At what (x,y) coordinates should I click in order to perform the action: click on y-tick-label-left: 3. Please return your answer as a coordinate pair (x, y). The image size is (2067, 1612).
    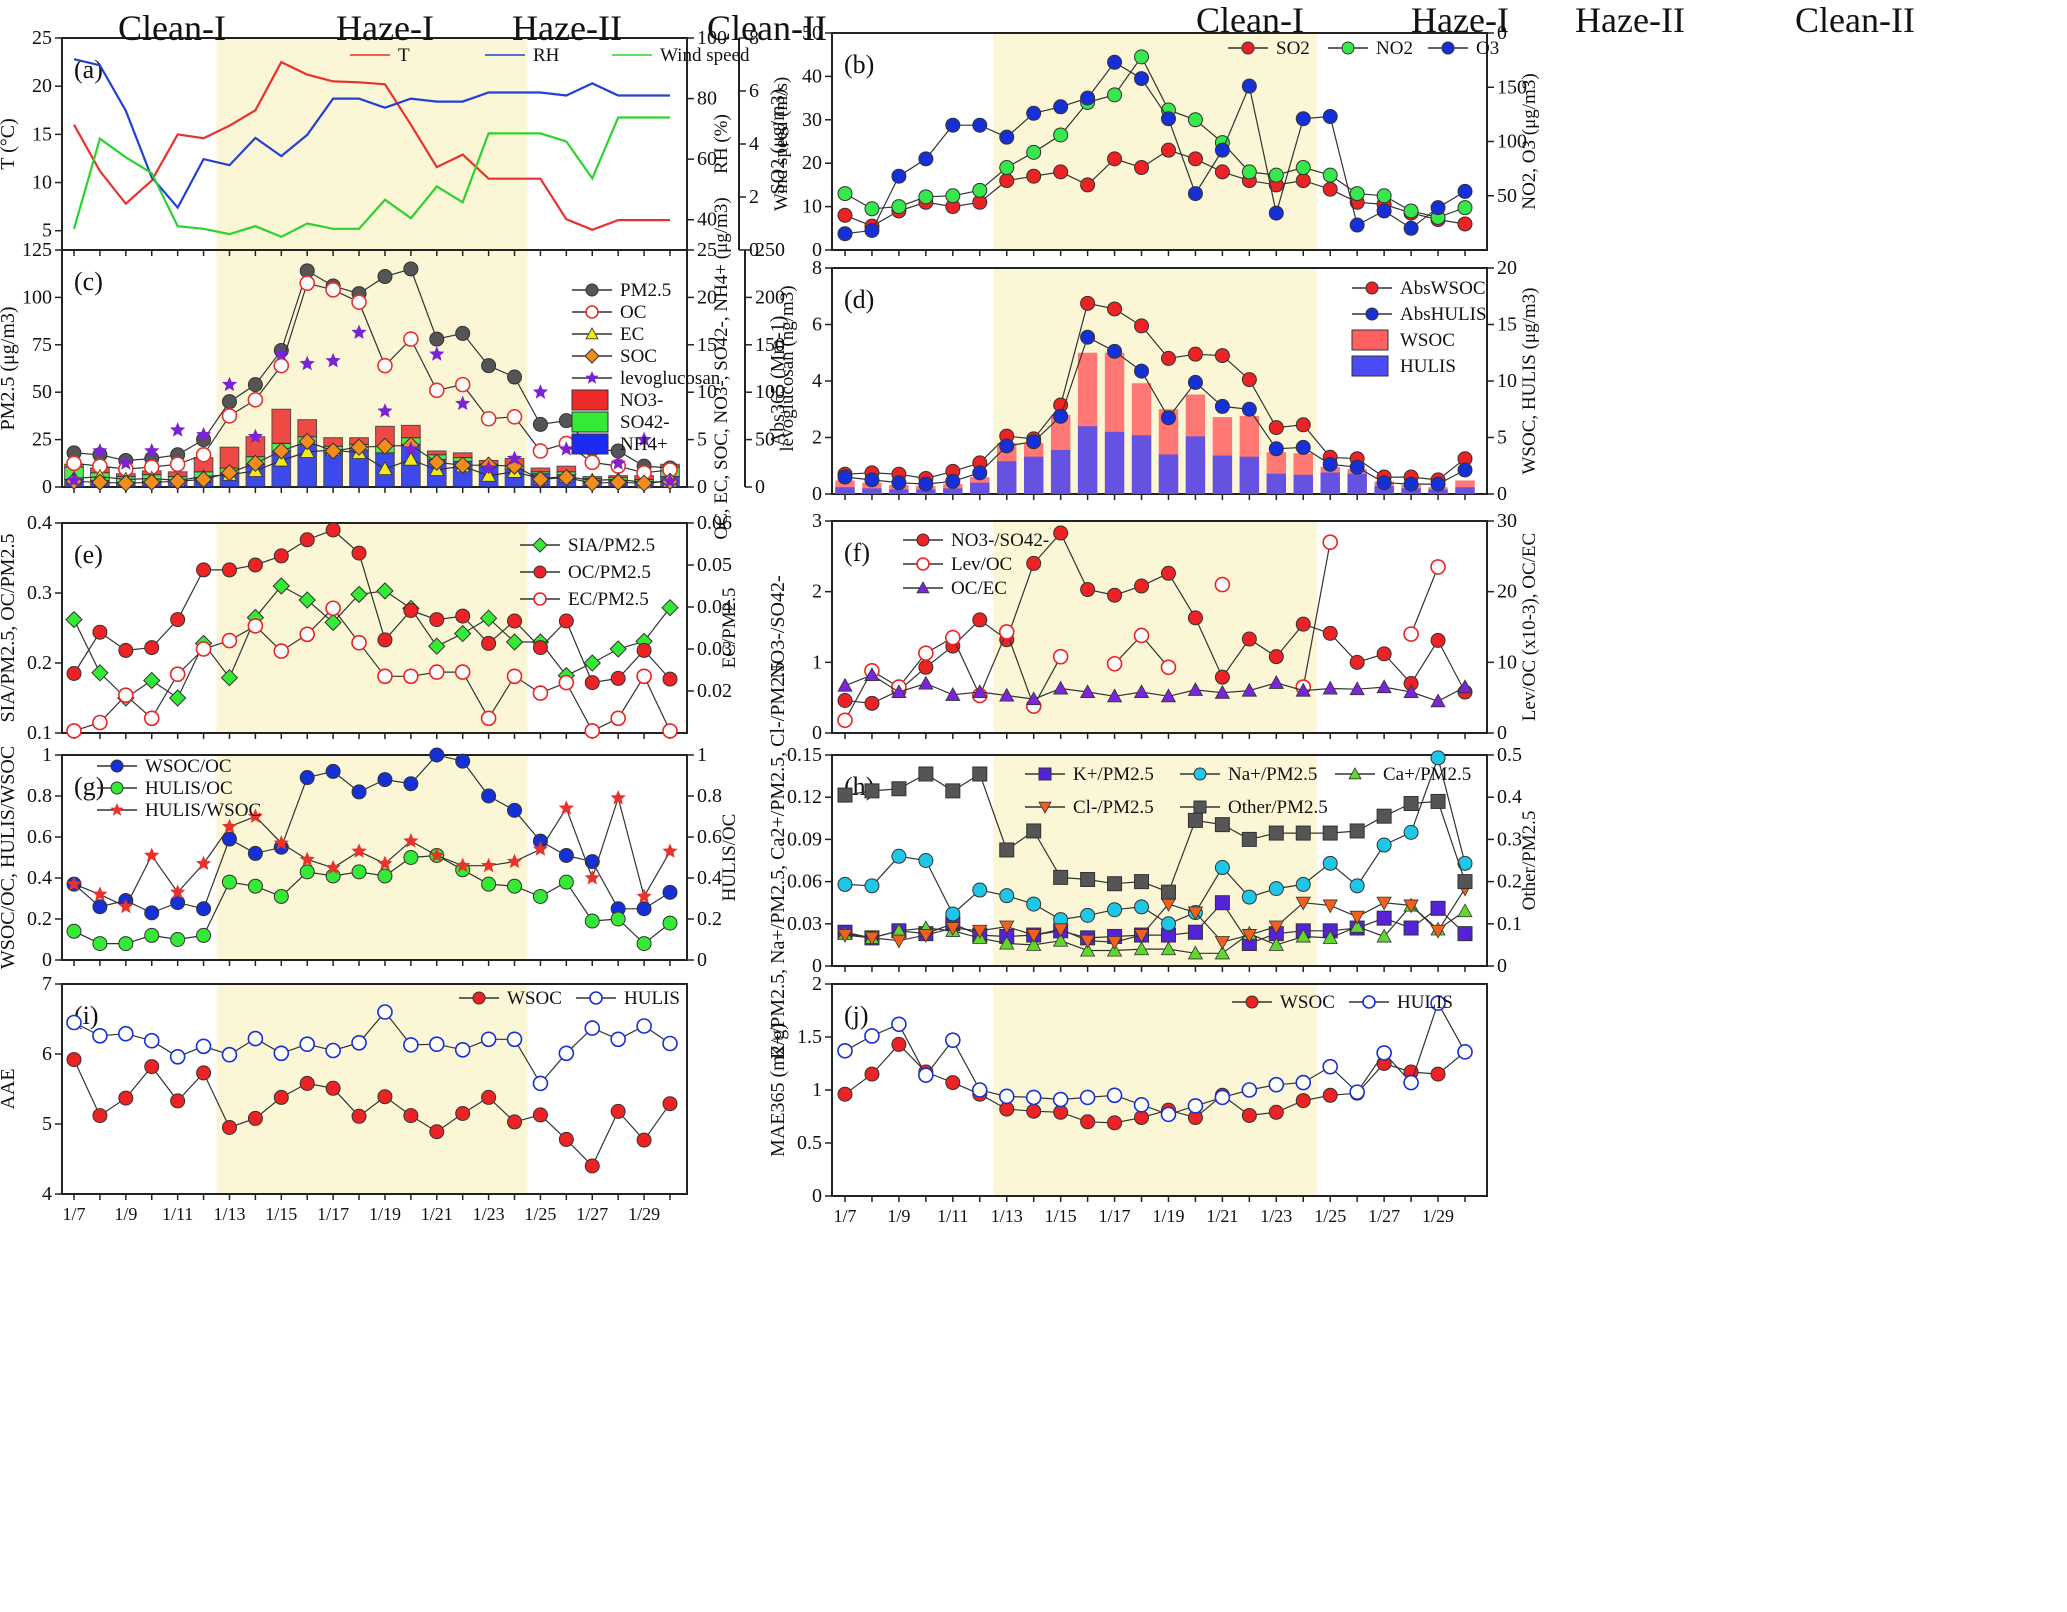
    Looking at the image, I should click on (817, 521).